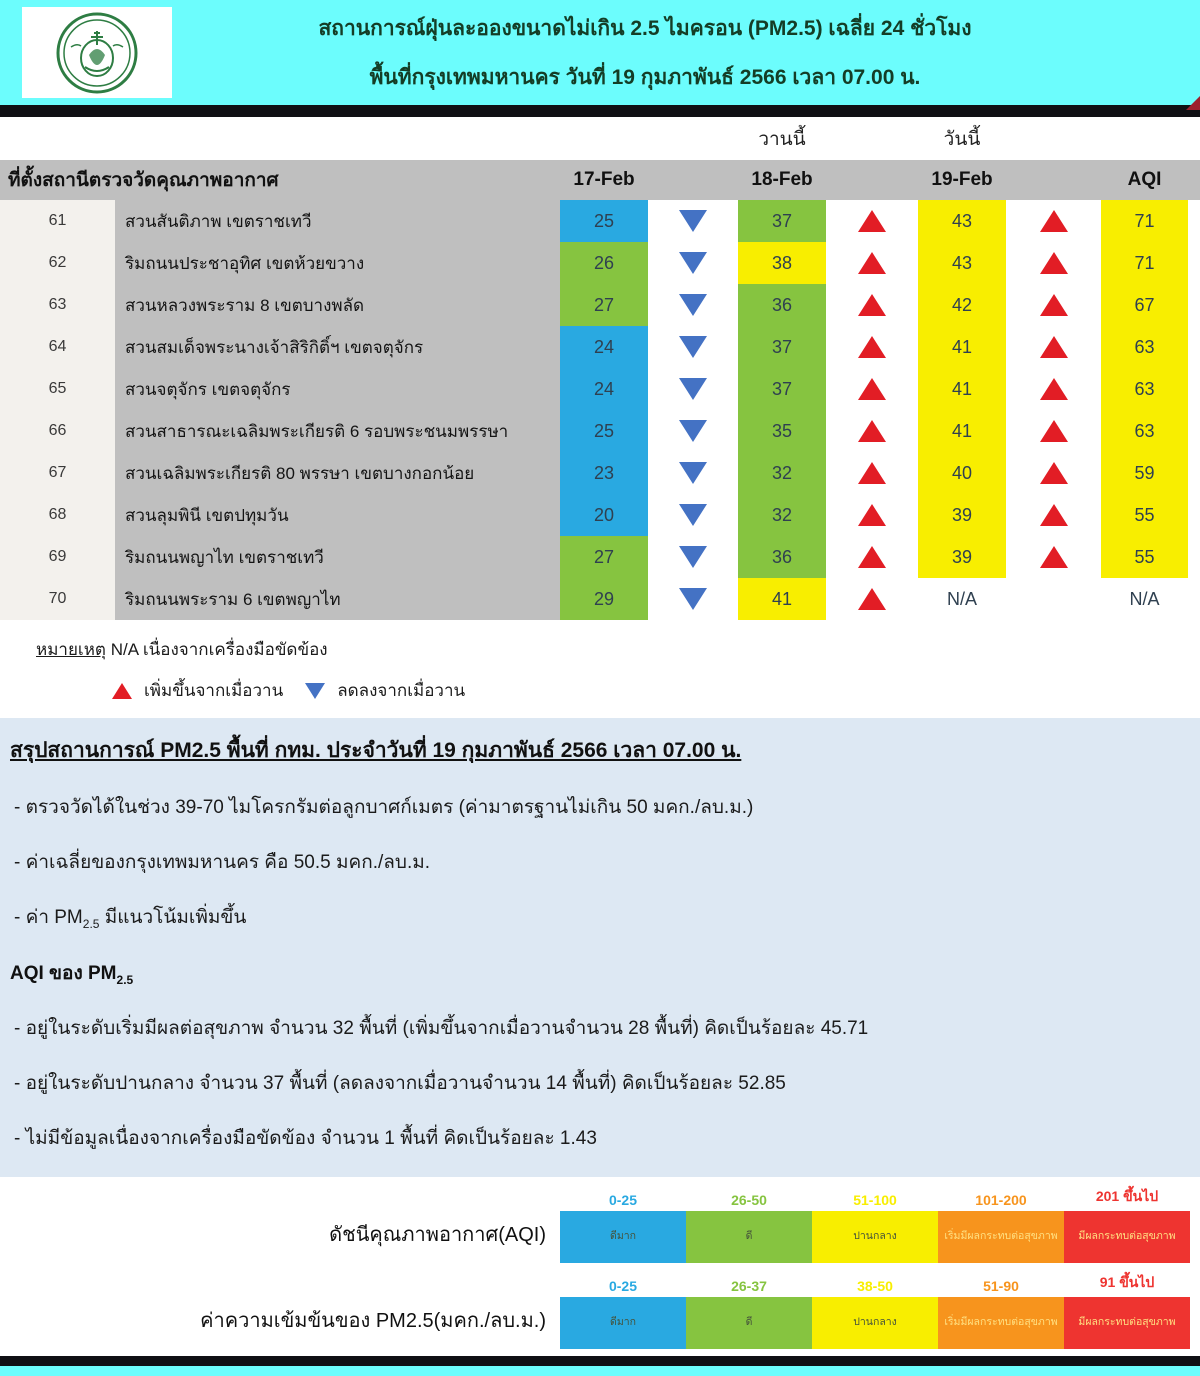 The image size is (1200, 1376). Describe the element at coordinates (623, 1237) in the screenshot. I see `legend-level-cell: ดีมาก` at that location.